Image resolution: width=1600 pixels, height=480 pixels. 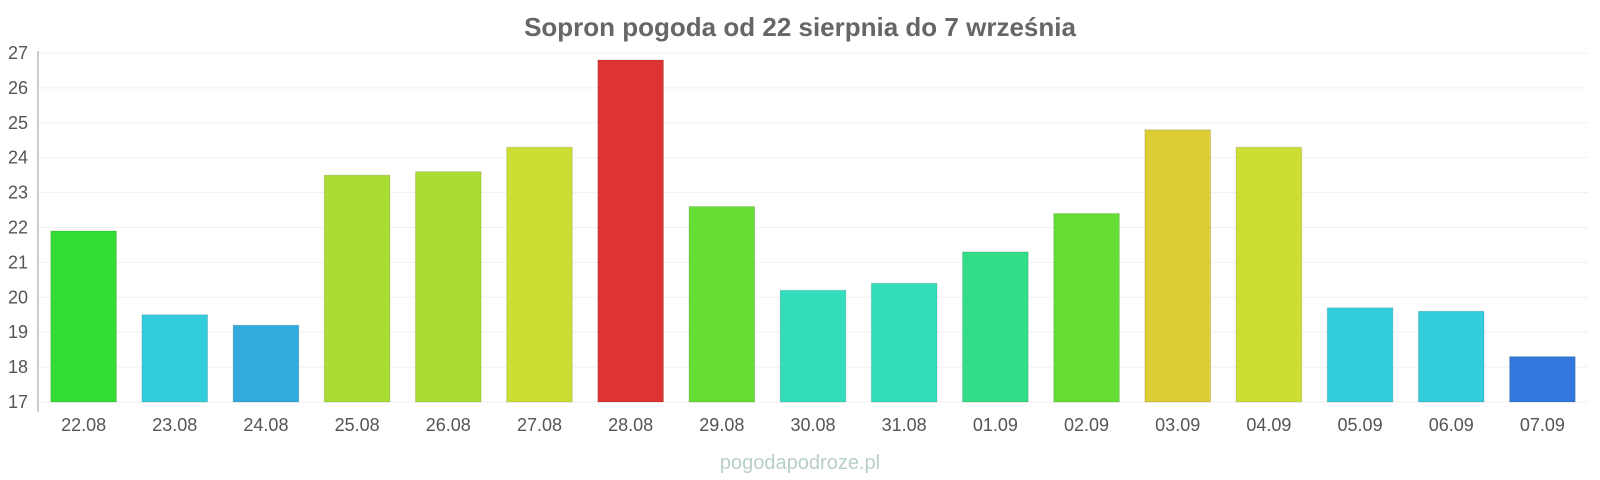 I want to click on bar-27.08, so click(x=539, y=274).